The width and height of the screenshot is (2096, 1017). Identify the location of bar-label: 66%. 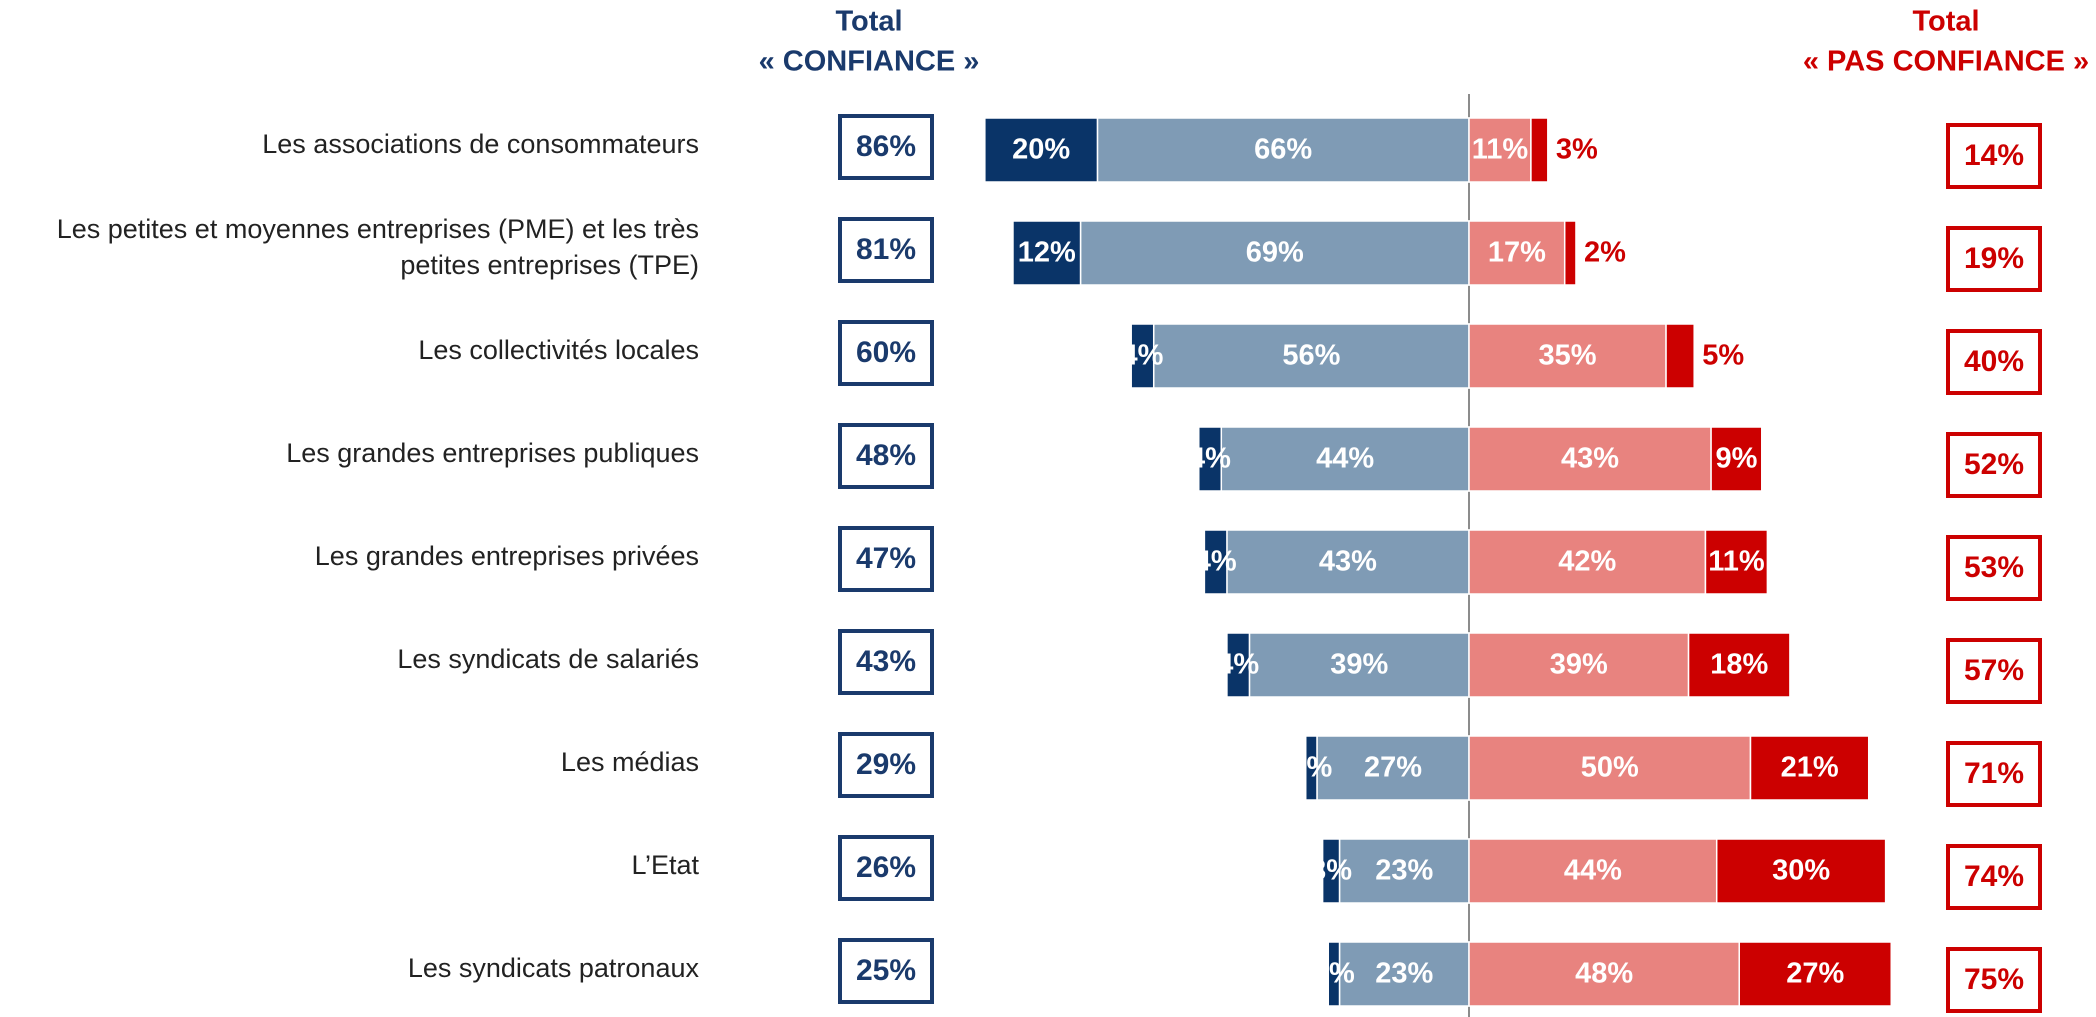
(1283, 150).